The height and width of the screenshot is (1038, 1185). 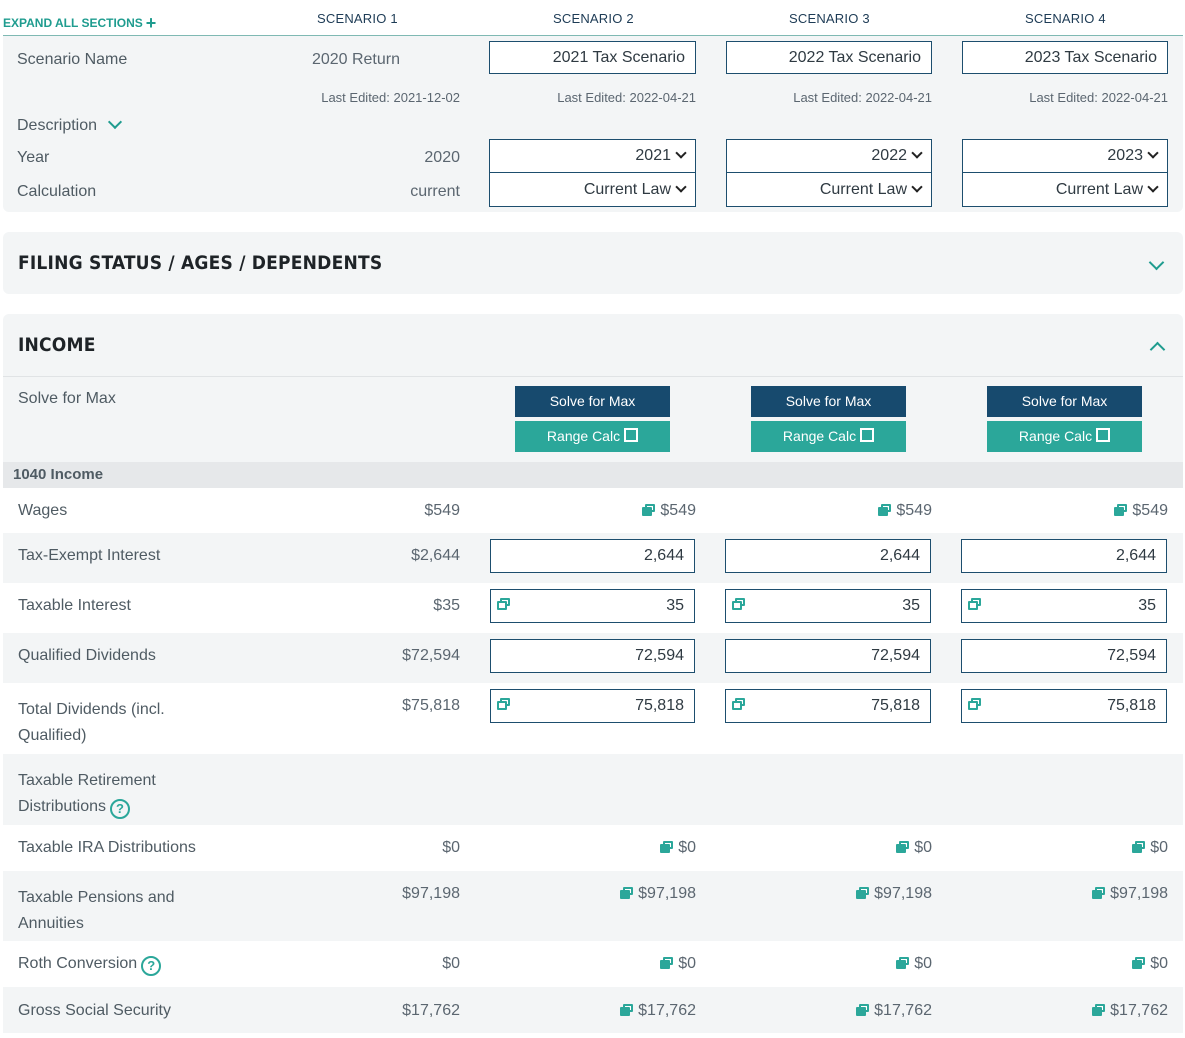 I want to click on expand-all-label: EXPAND ALL SECTIONS, so click(x=73, y=23).